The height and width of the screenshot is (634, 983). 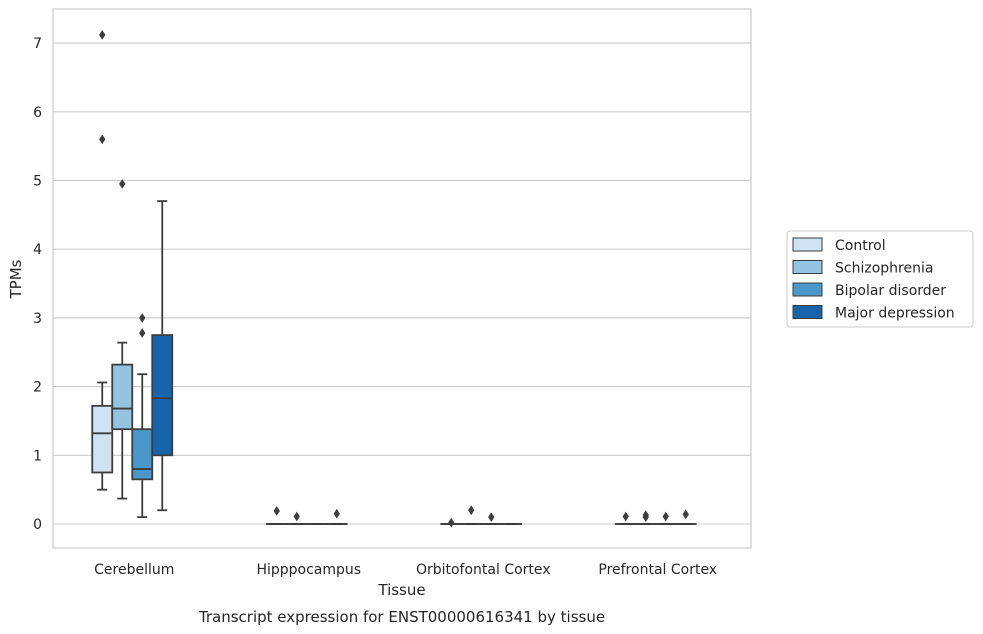 What do you see at coordinates (884, 269) in the screenshot?
I see `legend-label: Schizophrenia` at bounding box center [884, 269].